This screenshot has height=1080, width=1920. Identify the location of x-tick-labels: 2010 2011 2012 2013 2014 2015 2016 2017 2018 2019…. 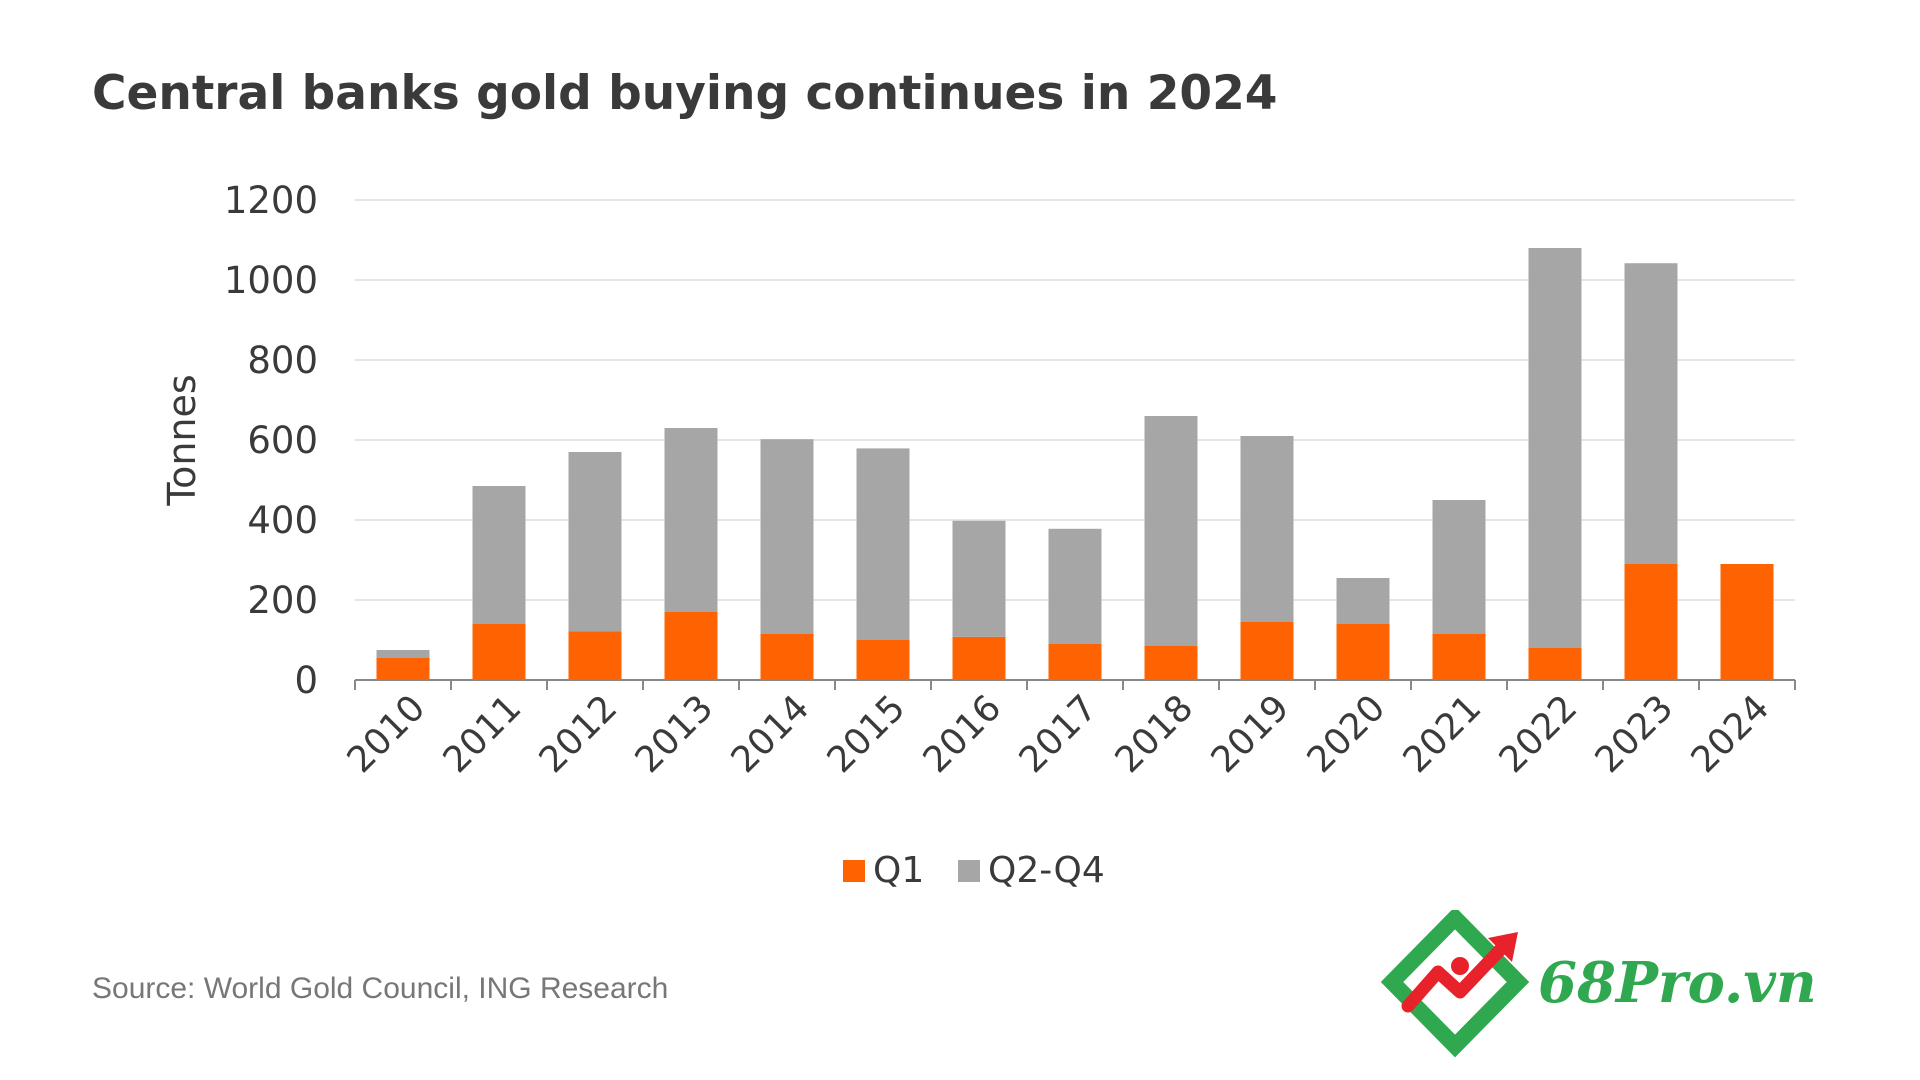
(1059, 734).